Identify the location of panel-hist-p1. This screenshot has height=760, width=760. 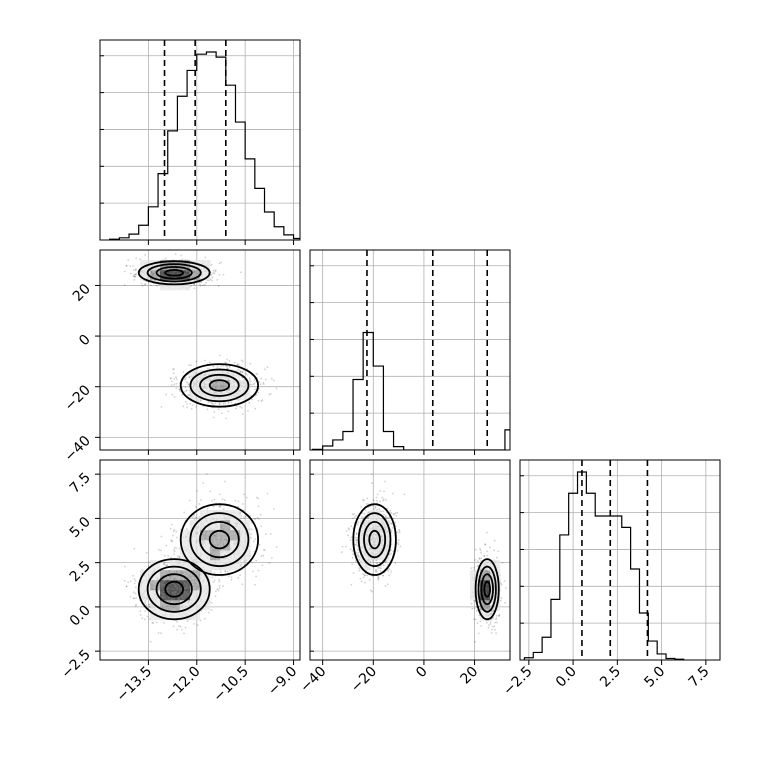
(200, 140).